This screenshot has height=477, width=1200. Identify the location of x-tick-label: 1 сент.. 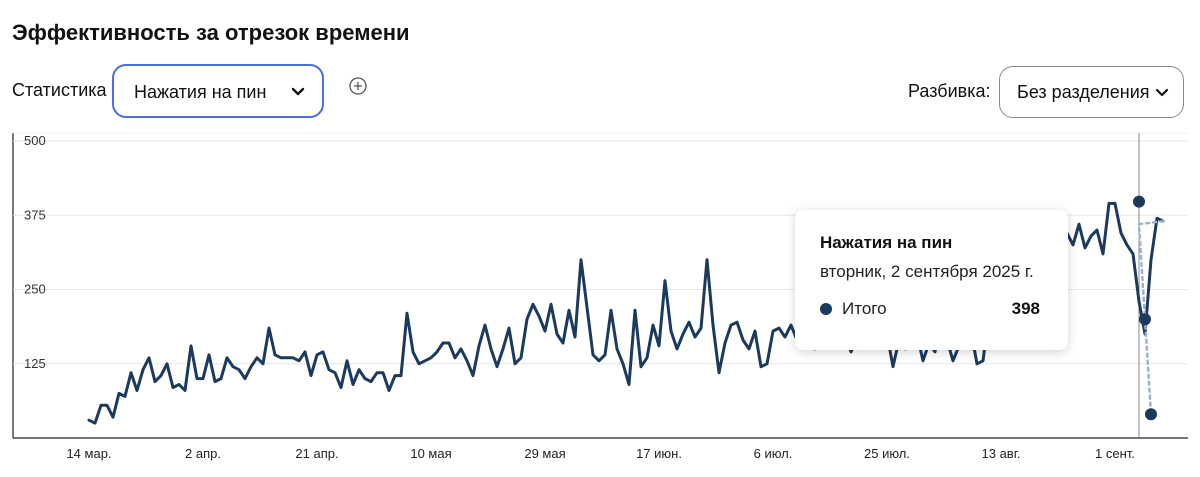
(1115, 453).